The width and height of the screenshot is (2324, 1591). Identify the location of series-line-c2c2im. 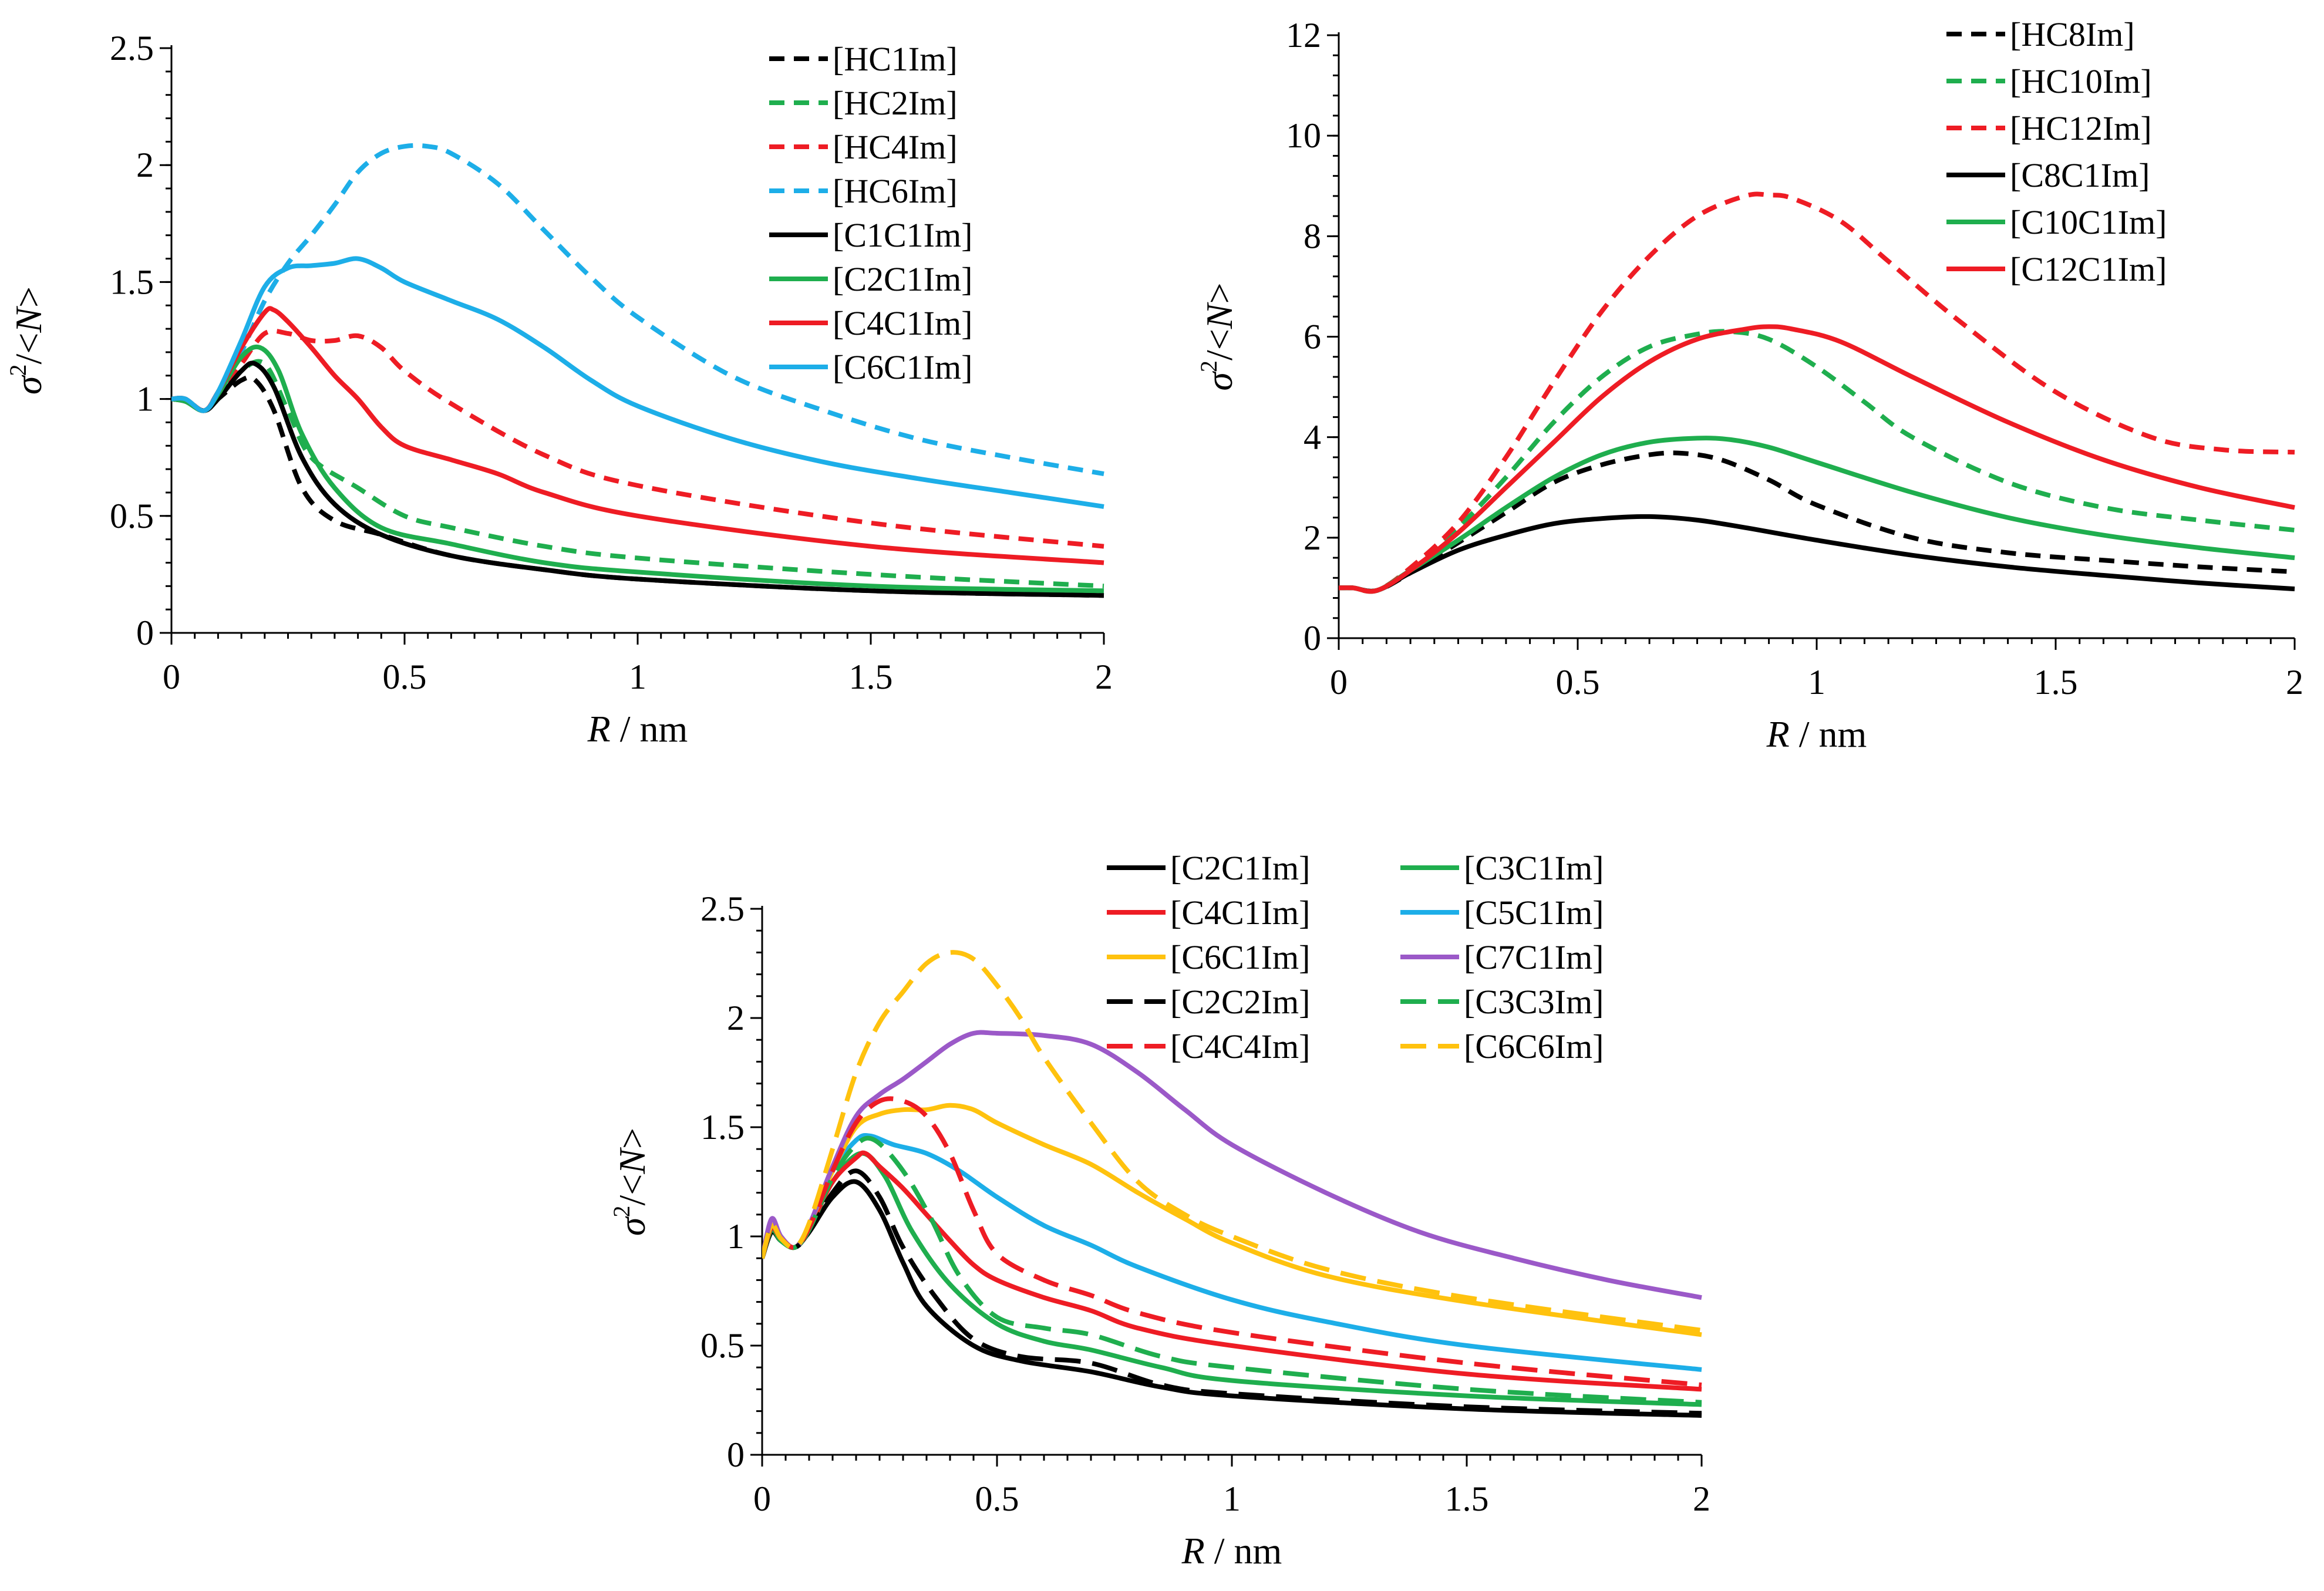
(1232, 1292).